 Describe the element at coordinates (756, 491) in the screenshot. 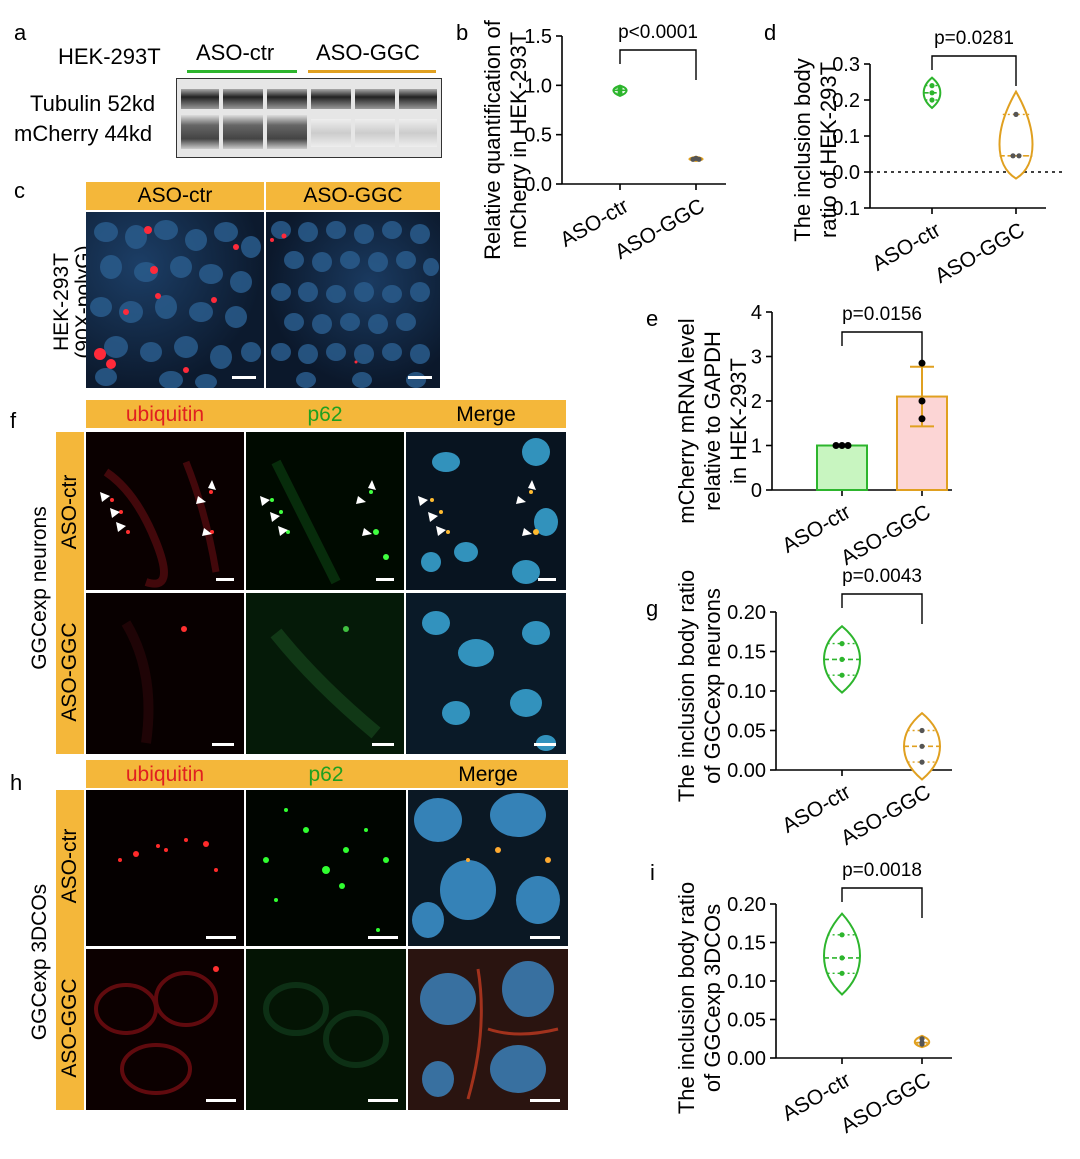

I see `y-tick-label: 0` at that location.